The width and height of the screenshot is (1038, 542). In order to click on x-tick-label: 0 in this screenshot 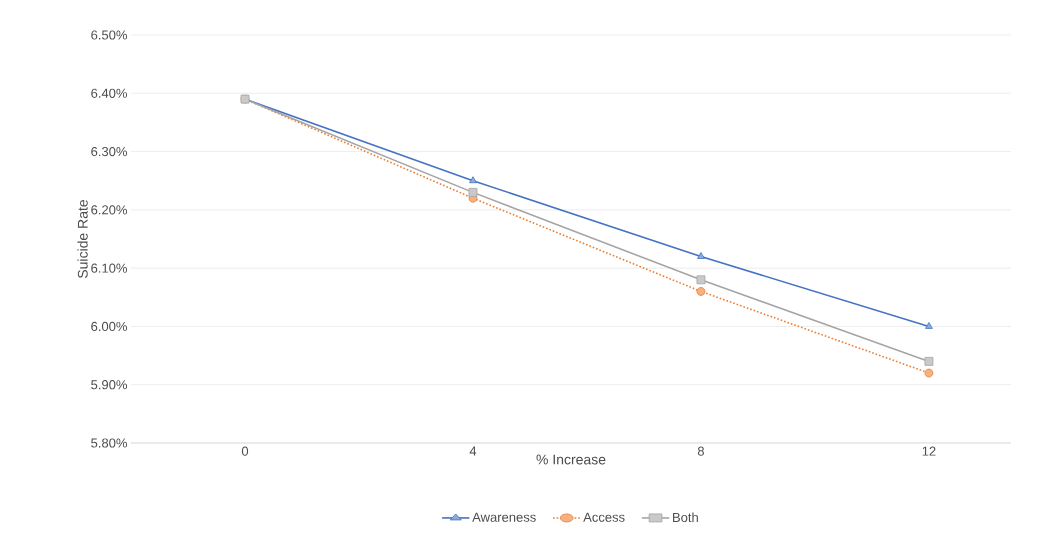, I will do `click(245, 451)`.